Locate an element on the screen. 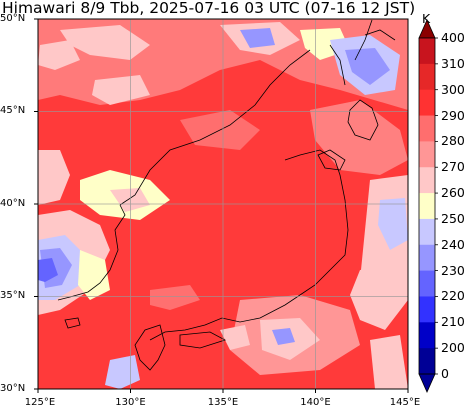  lat-label-45: 45°N is located at coordinates (13, 110).